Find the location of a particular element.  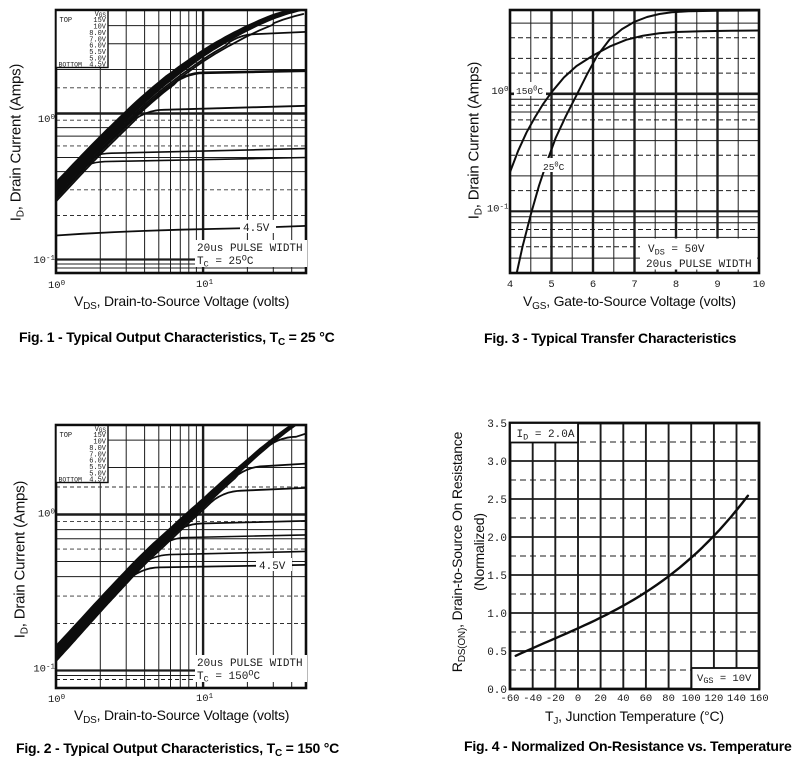

svg-text: 5 is located at coordinates (551, 285).